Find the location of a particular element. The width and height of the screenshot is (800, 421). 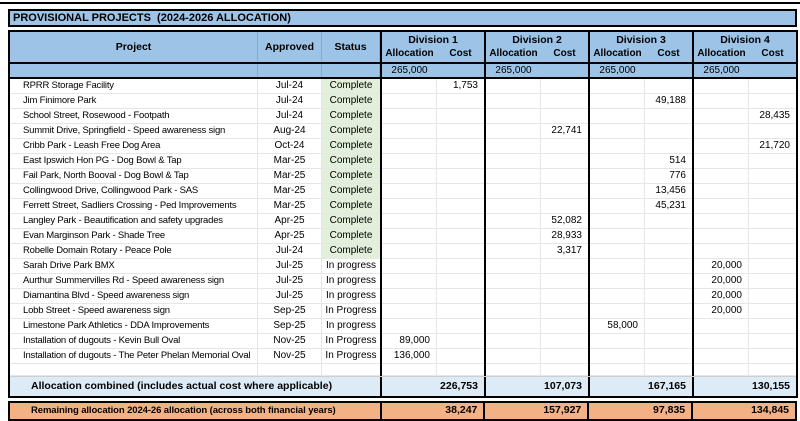

combined-value-division-1: 226,753 is located at coordinates (432, 386).